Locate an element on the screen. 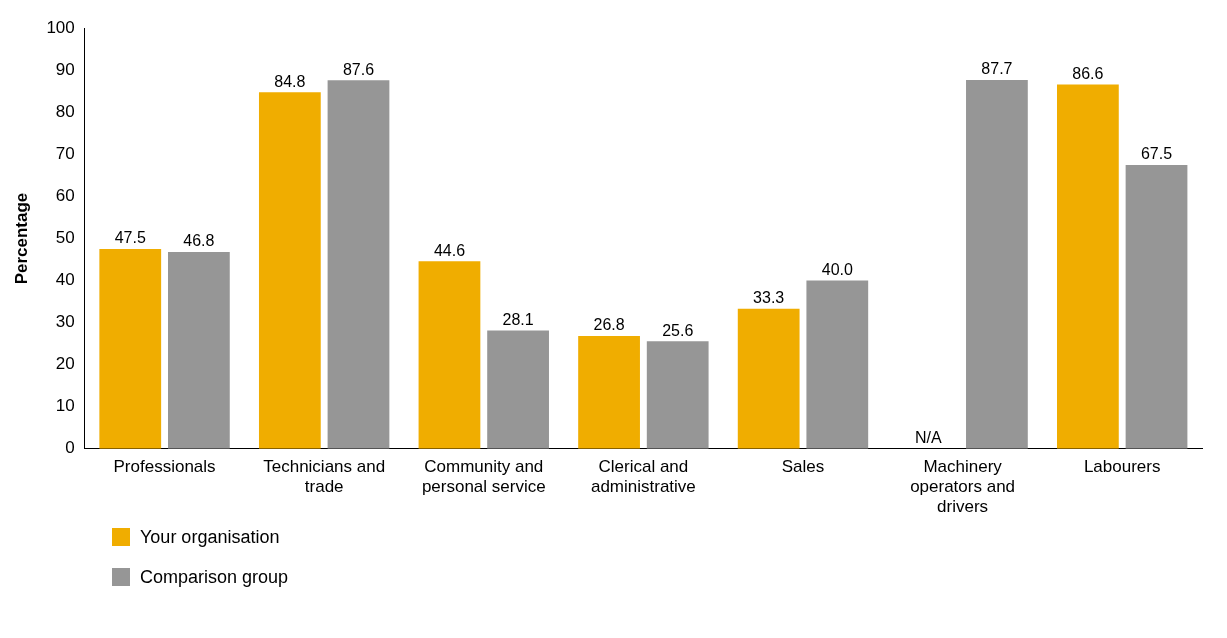 The width and height of the screenshot is (1227, 638). data-label: 87.7 is located at coordinates (997, 69).